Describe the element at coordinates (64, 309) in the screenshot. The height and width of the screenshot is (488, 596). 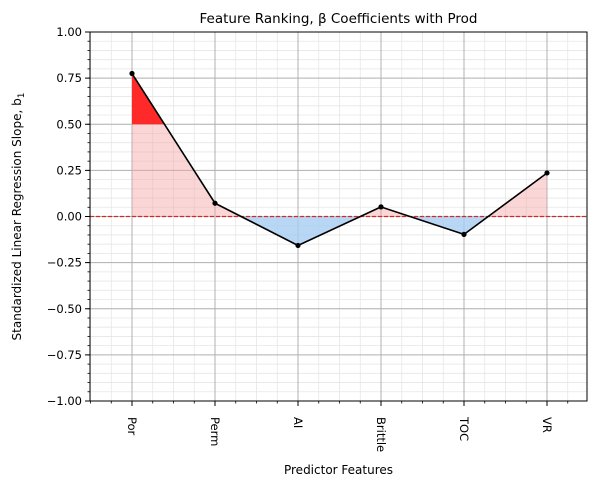
I see `y-tick-label: −0.50` at that location.